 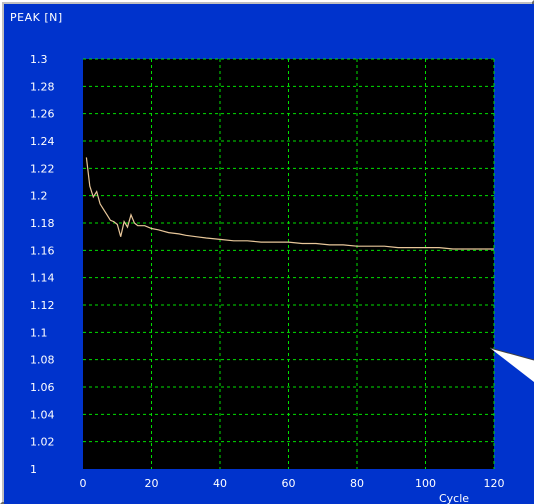 What do you see at coordinates (425, 483) in the screenshot?
I see `x-tick-label: 100` at bounding box center [425, 483].